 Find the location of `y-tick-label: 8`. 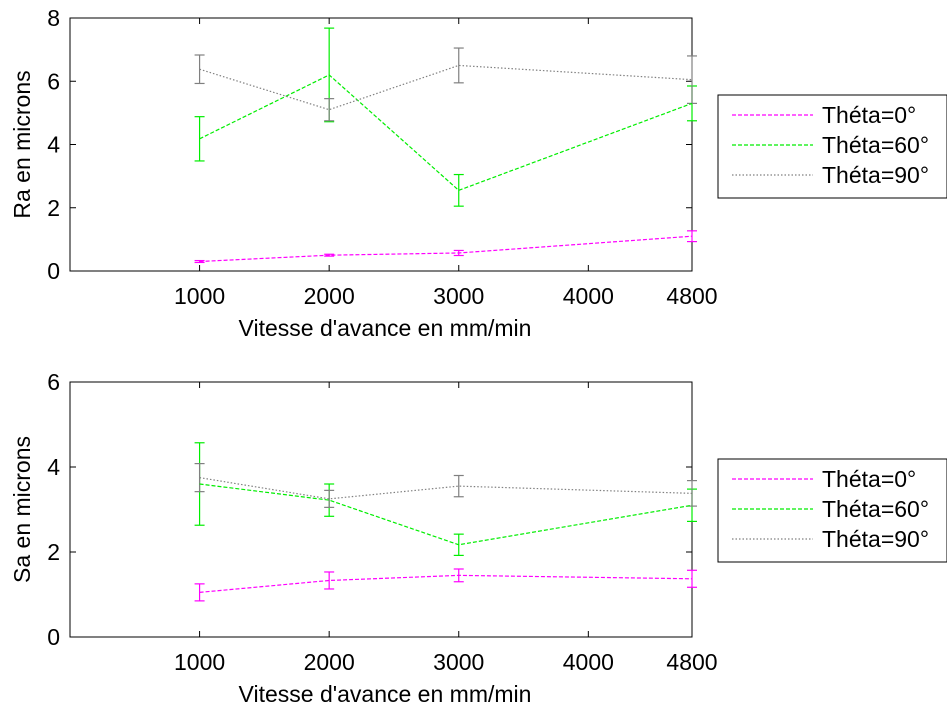

y-tick-label: 8 is located at coordinates (53, 18).